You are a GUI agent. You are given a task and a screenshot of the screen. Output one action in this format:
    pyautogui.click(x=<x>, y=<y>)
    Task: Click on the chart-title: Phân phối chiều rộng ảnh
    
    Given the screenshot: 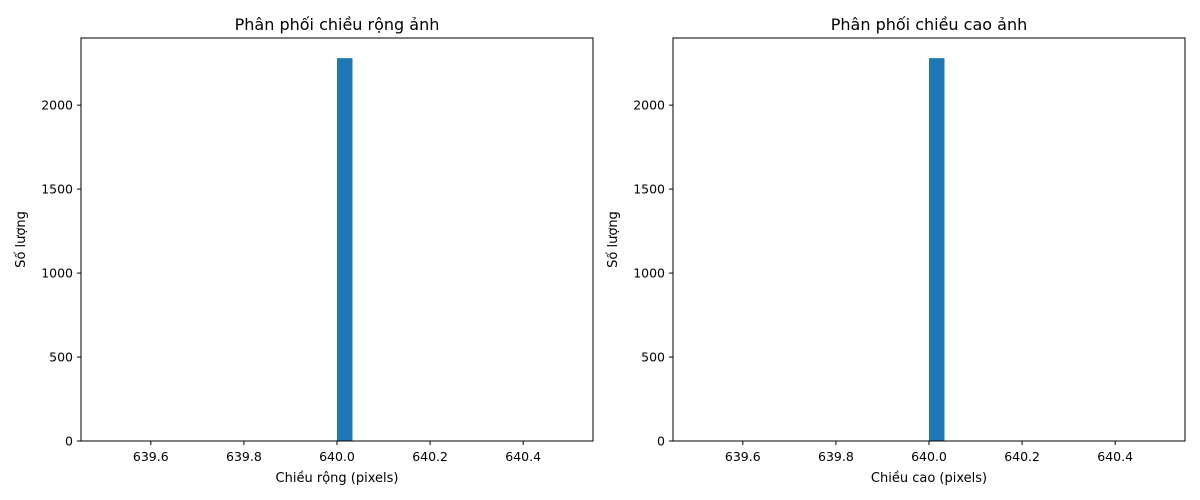 What is the action you would take?
    pyautogui.click(x=337, y=24)
    